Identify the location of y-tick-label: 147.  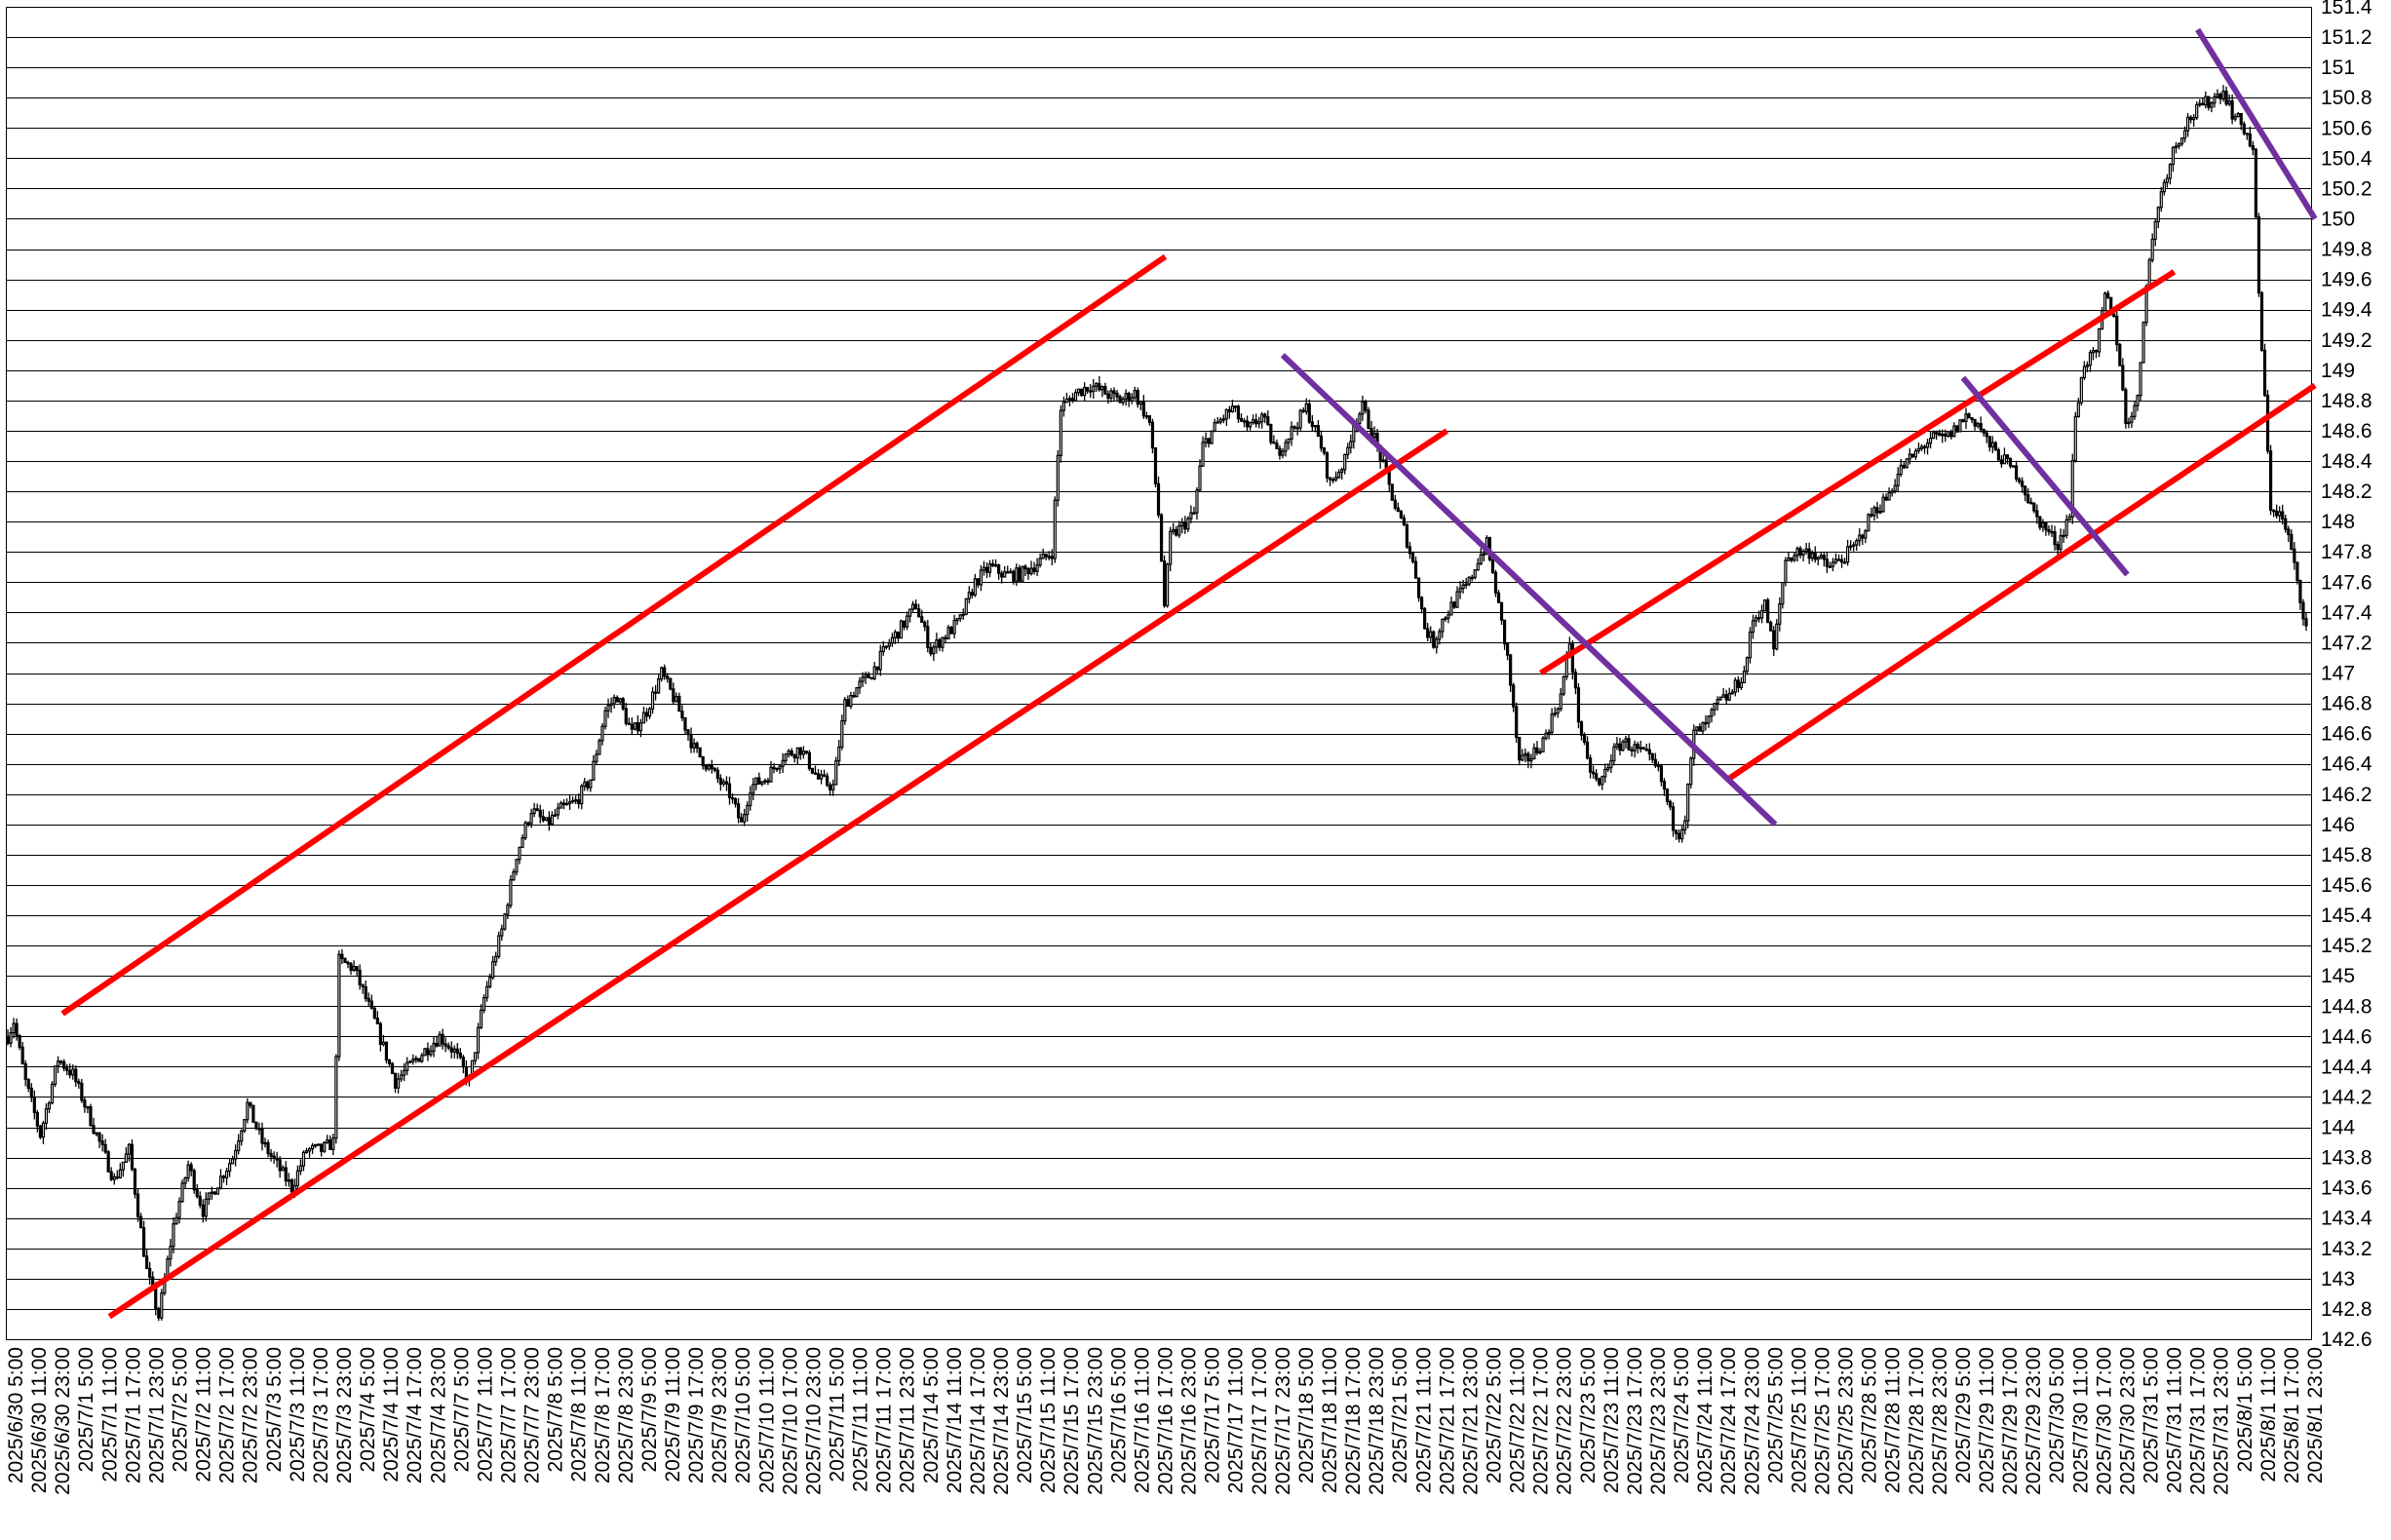
(2338, 674).